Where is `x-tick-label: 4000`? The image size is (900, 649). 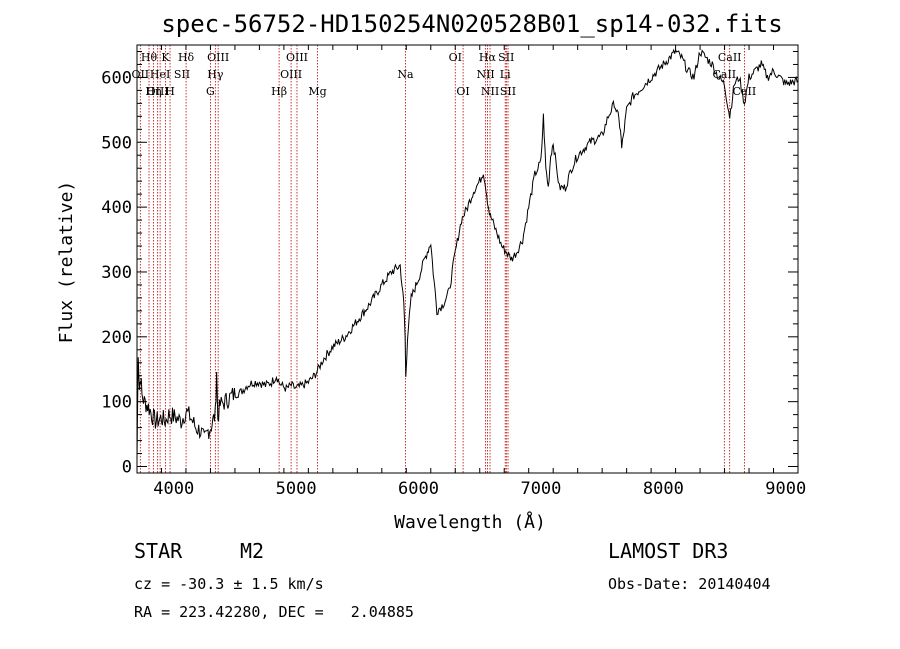
x-tick-label: 4000 is located at coordinates (173, 489).